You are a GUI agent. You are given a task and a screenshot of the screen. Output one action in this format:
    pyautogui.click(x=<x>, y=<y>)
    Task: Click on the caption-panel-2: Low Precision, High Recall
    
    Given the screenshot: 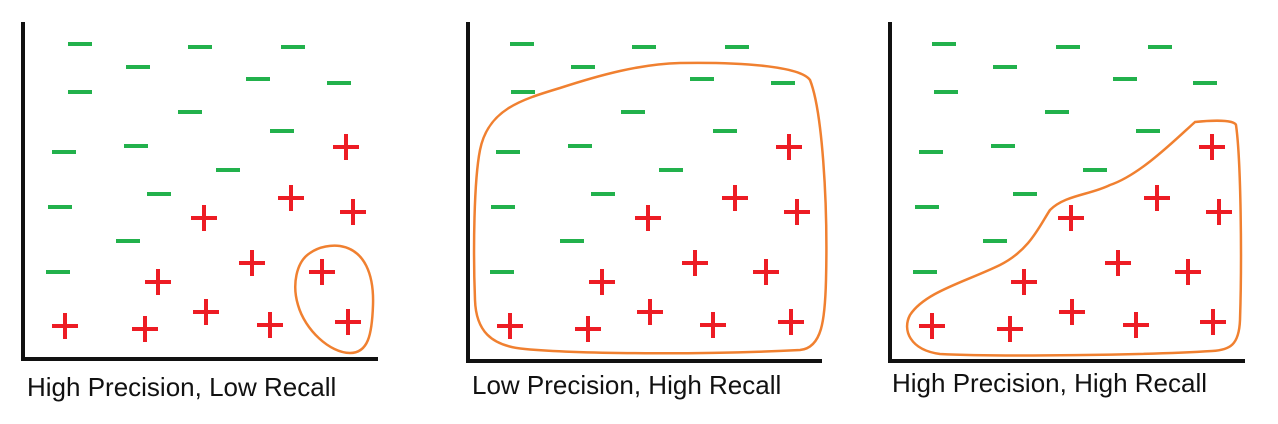 What is the action you would take?
    pyautogui.click(x=627, y=385)
    